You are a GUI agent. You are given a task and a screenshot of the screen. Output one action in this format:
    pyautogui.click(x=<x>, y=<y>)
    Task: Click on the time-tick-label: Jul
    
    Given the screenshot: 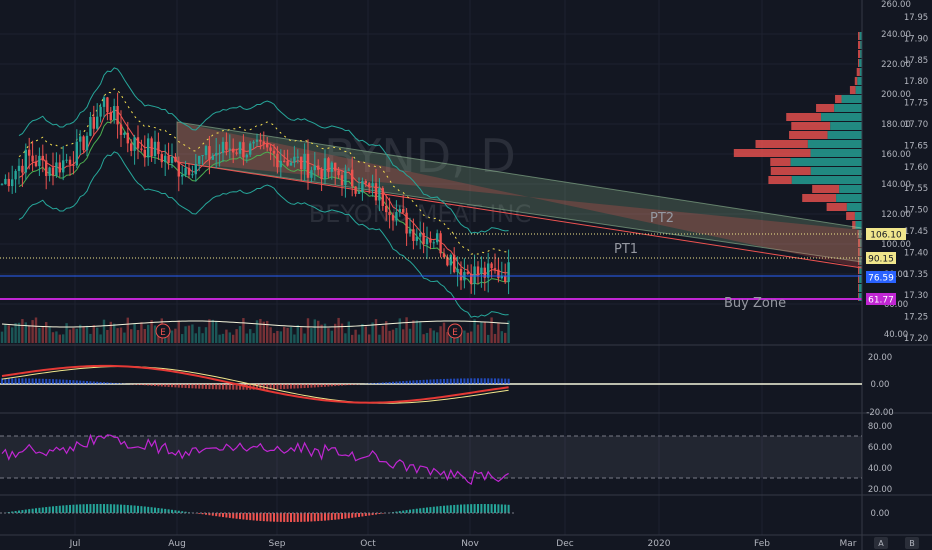 What is the action you would take?
    pyautogui.click(x=75, y=544)
    